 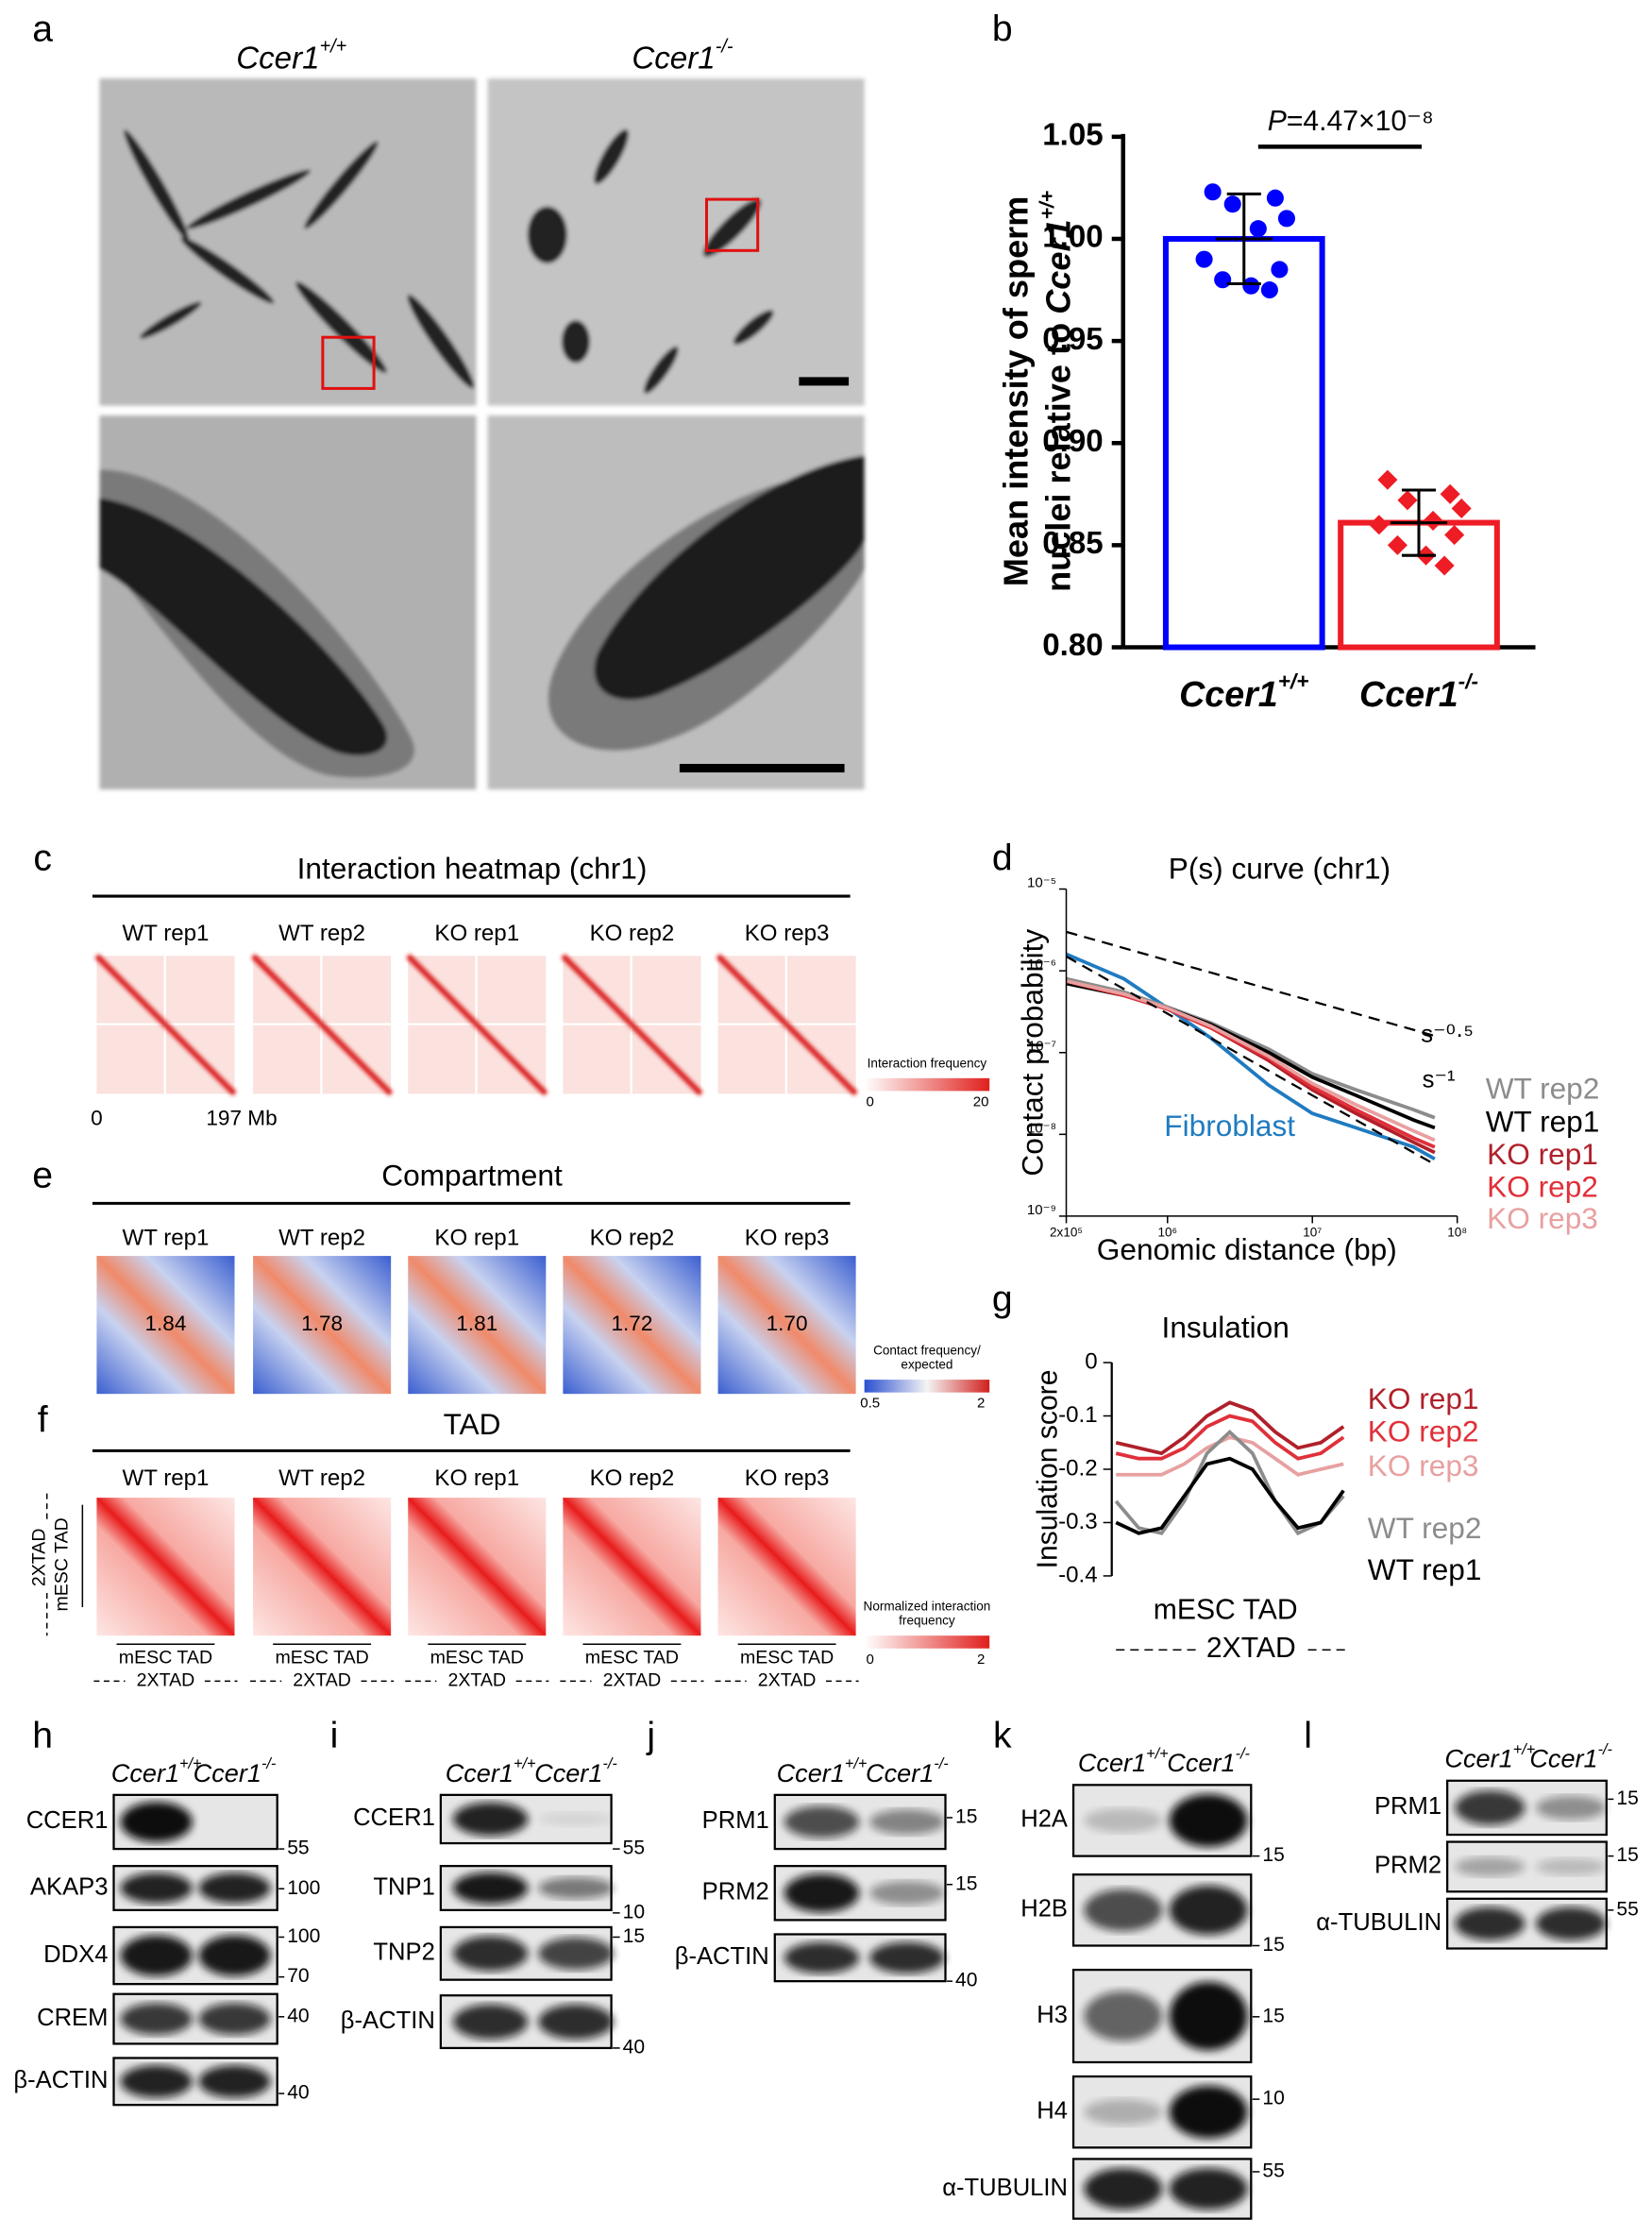 What do you see at coordinates (1002, 1736) in the screenshot?
I see `panel-label: k` at bounding box center [1002, 1736].